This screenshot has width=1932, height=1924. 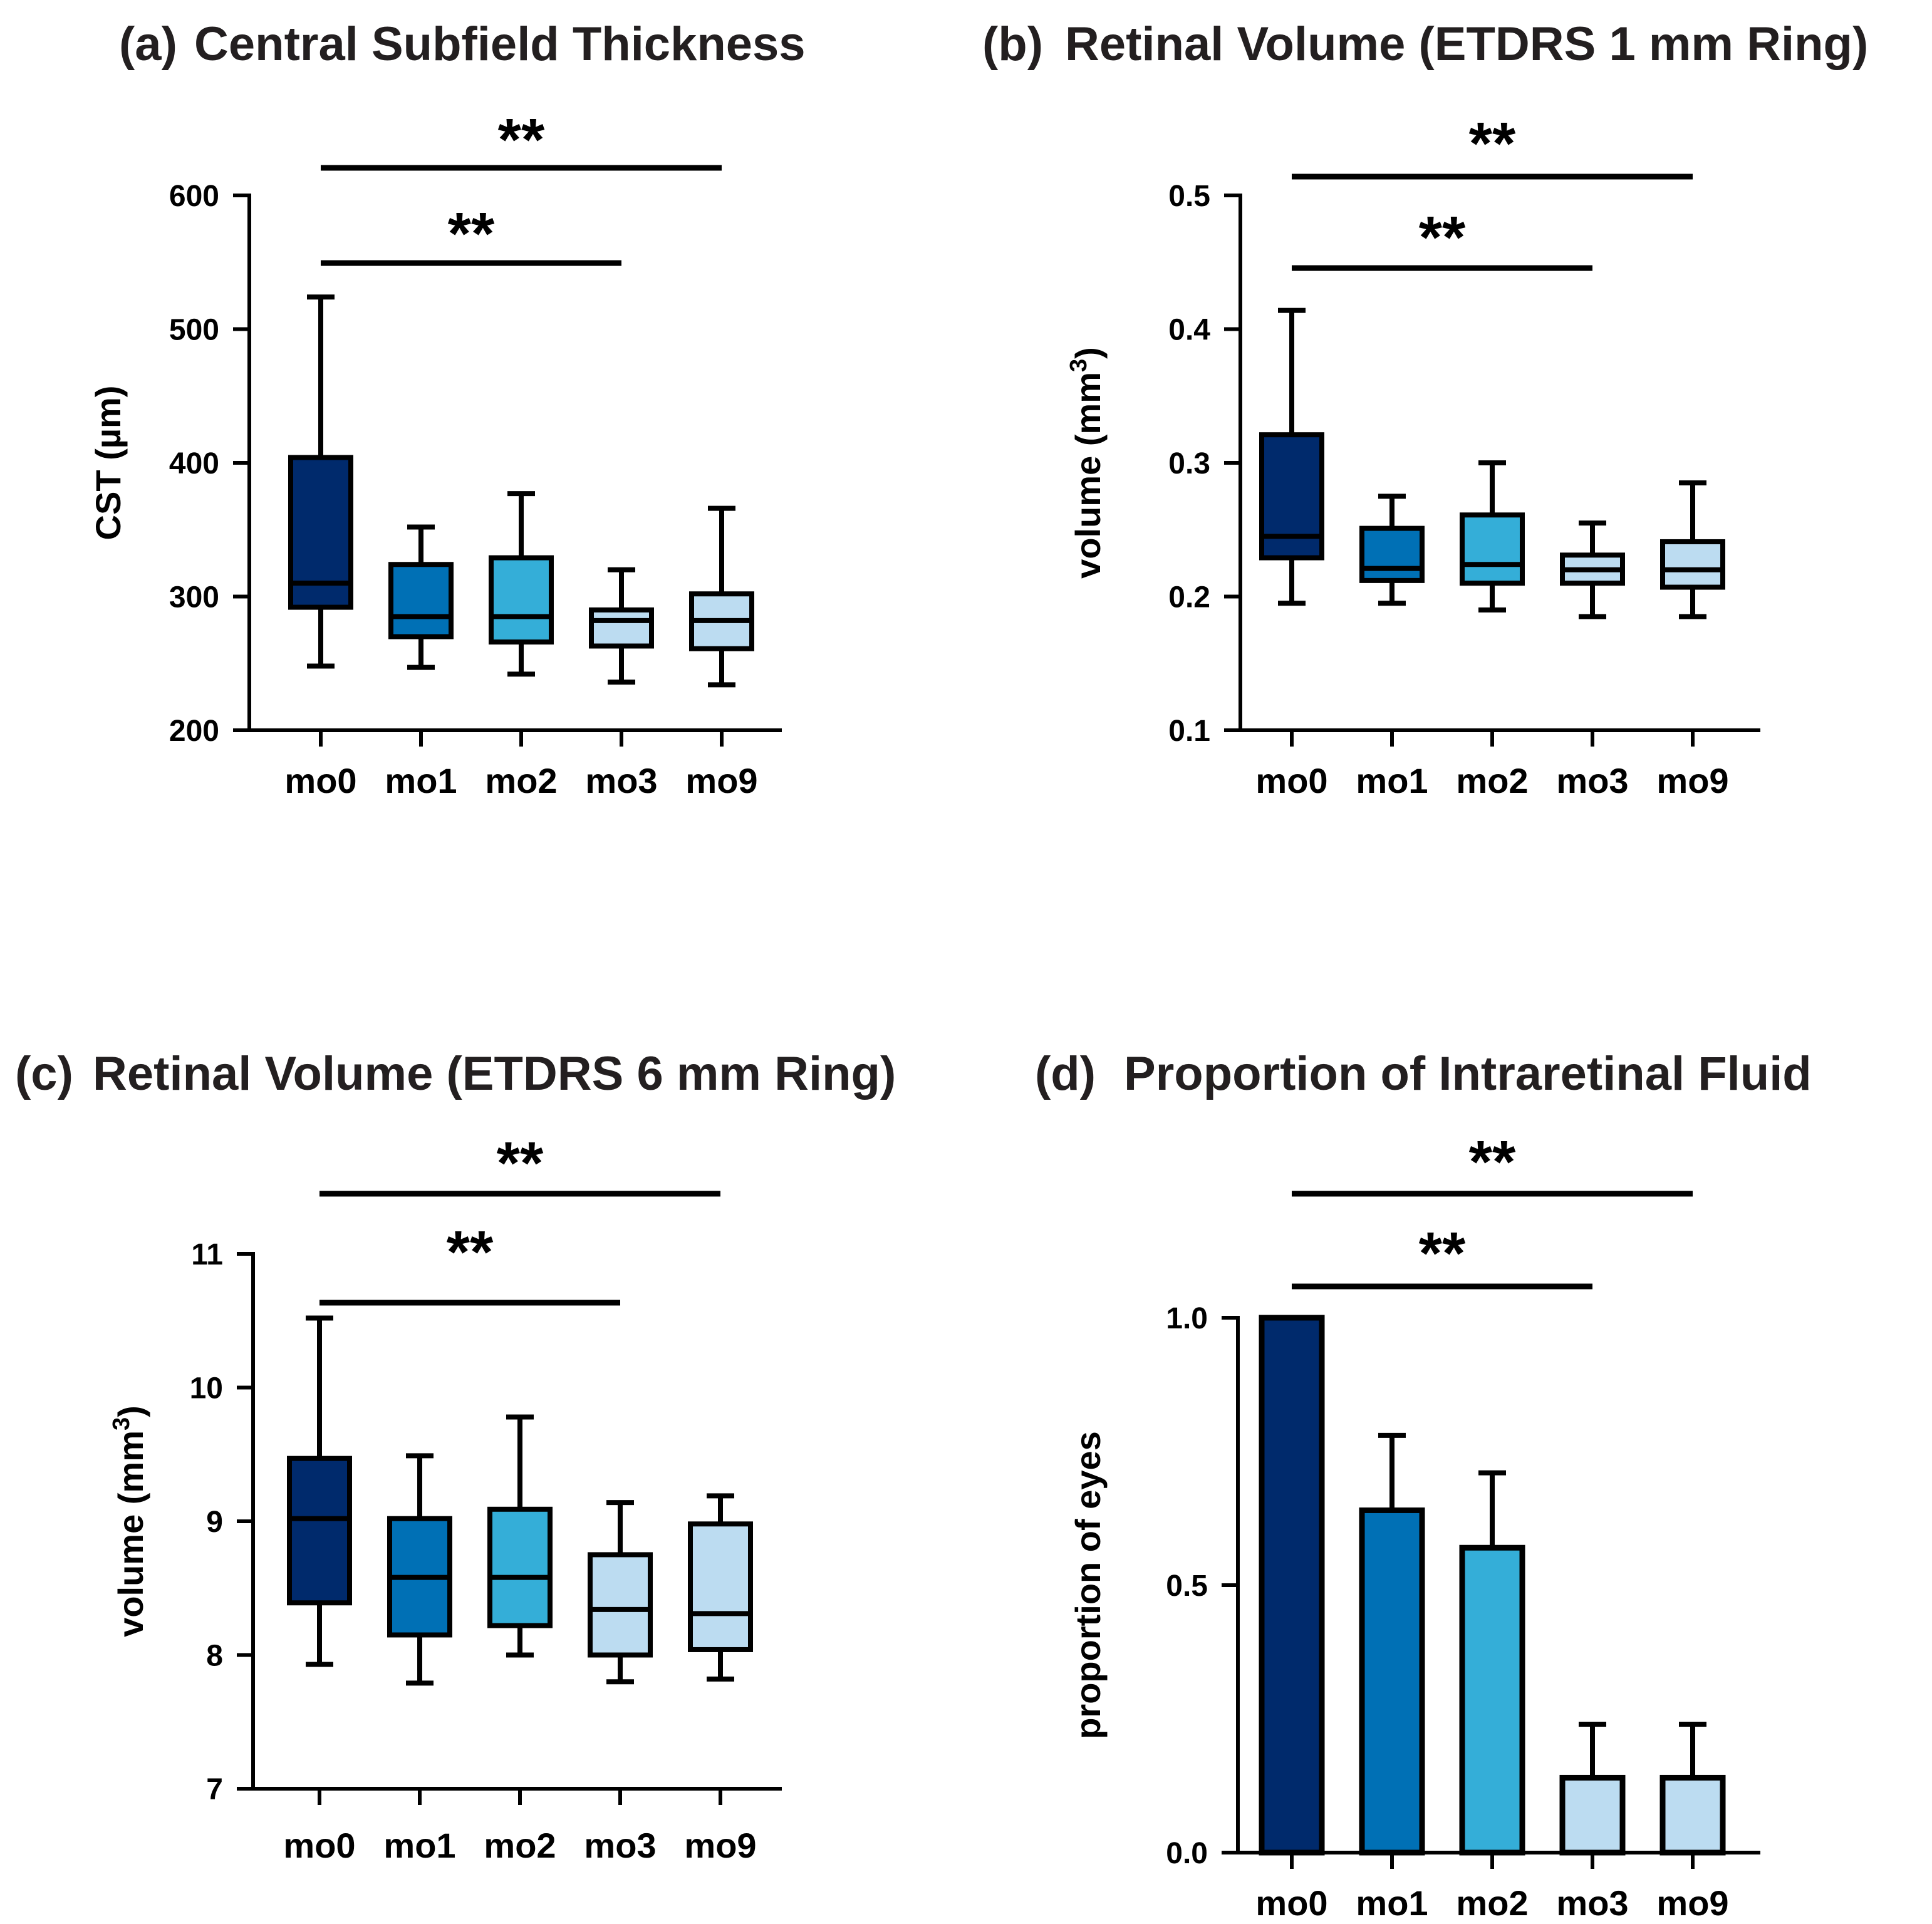 I want to click on bar-mo0, so click(x=1292, y=1586).